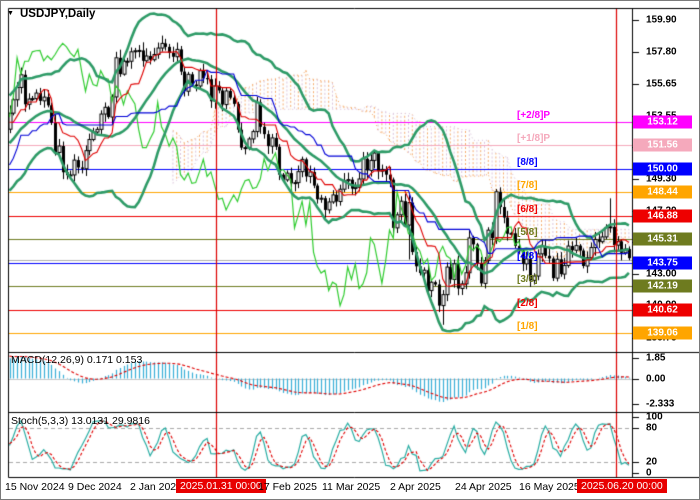  What do you see at coordinates (58, 14) in the screenshot?
I see `chart-title: USDJPY,Daily` at bounding box center [58, 14].